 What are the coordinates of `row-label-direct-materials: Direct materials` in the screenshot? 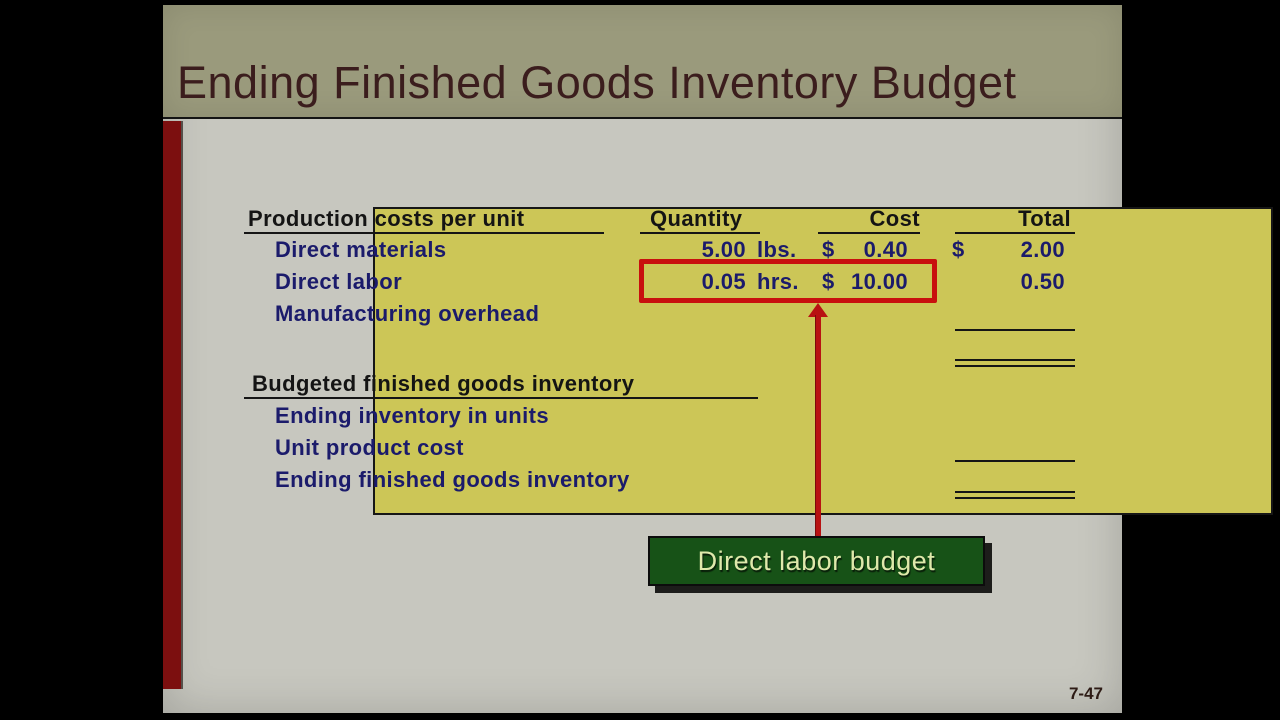 It's located at (361, 249).